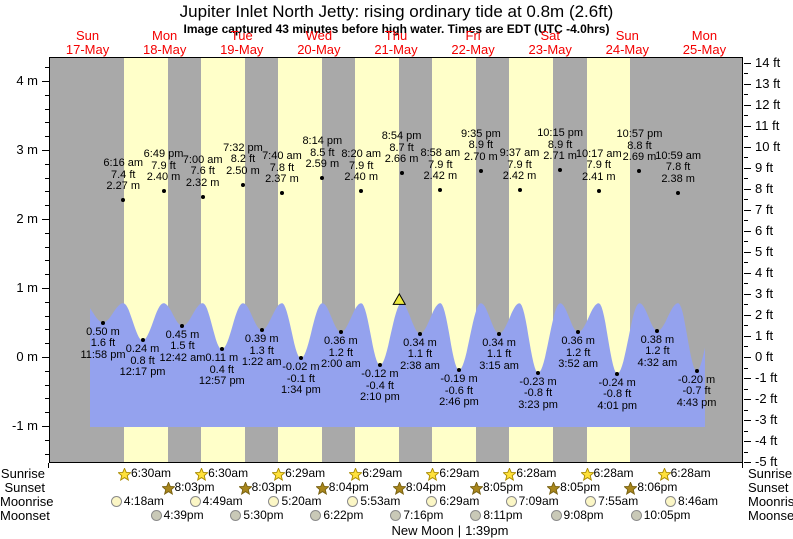 The image size is (793, 539). Describe the element at coordinates (459, 402) in the screenshot. I see `tide-time: 2:46 pm` at that location.